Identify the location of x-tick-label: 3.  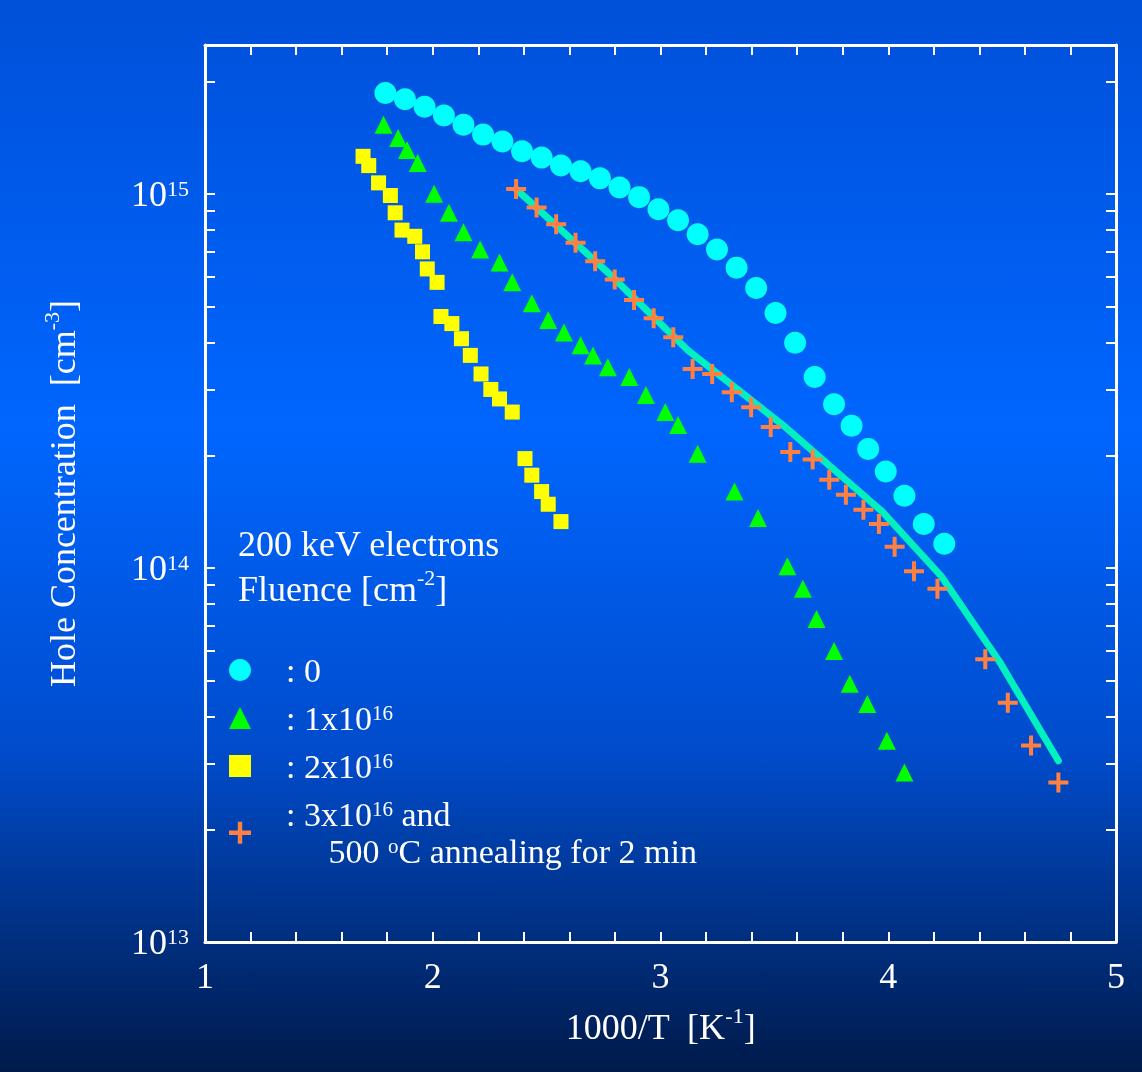
(660, 975).